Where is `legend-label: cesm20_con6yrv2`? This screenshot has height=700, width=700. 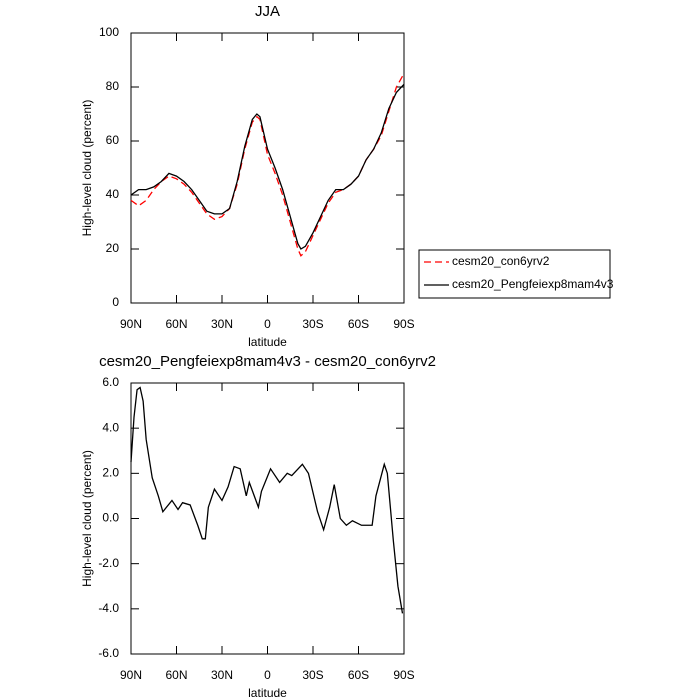 legend-label: cesm20_con6yrv2 is located at coordinates (501, 261).